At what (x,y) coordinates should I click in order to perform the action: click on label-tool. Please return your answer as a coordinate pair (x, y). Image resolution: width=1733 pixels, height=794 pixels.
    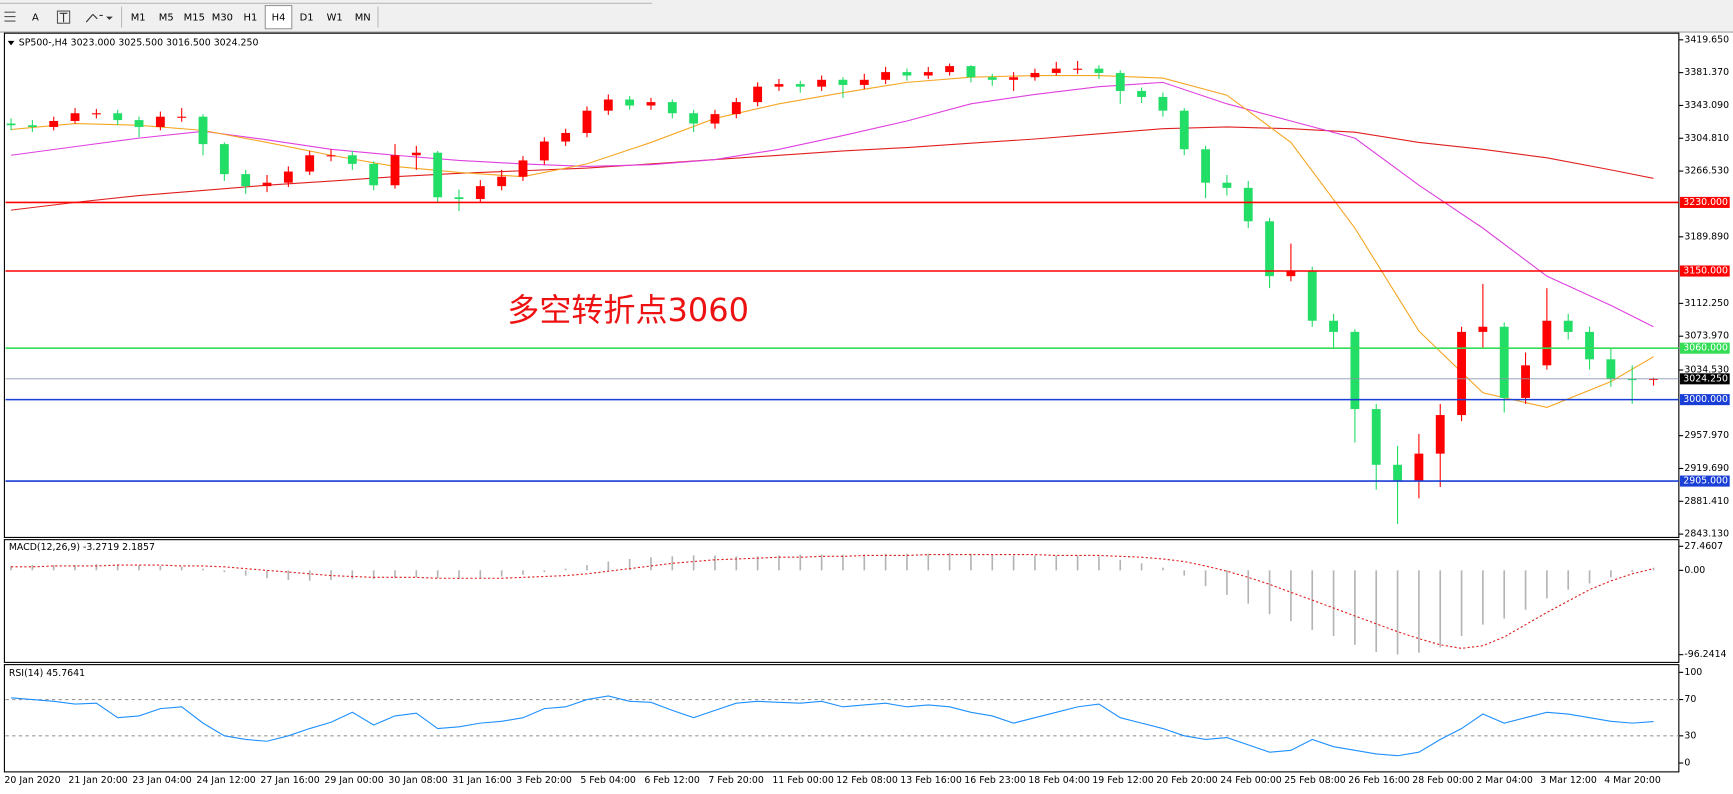
    Looking at the image, I should click on (63, 17).